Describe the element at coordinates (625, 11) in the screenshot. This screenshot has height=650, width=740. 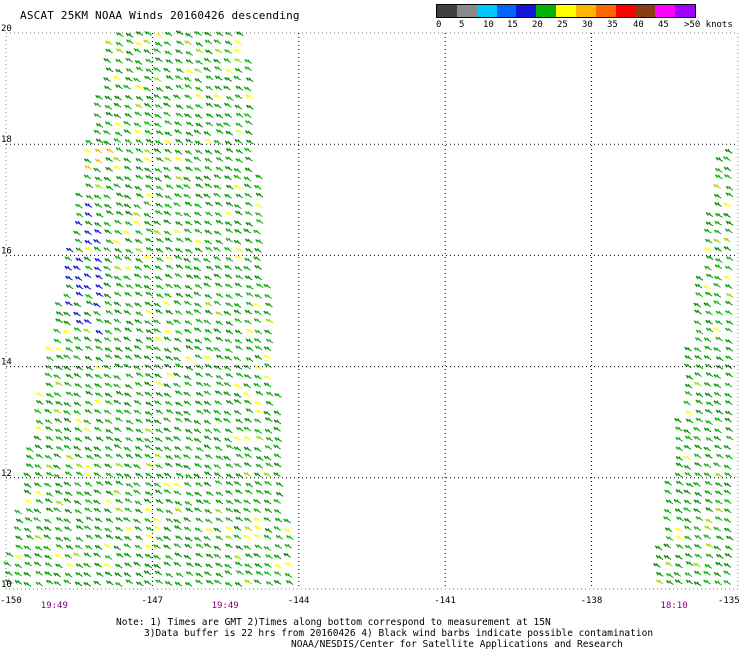
I see `legend-swatch` at that location.